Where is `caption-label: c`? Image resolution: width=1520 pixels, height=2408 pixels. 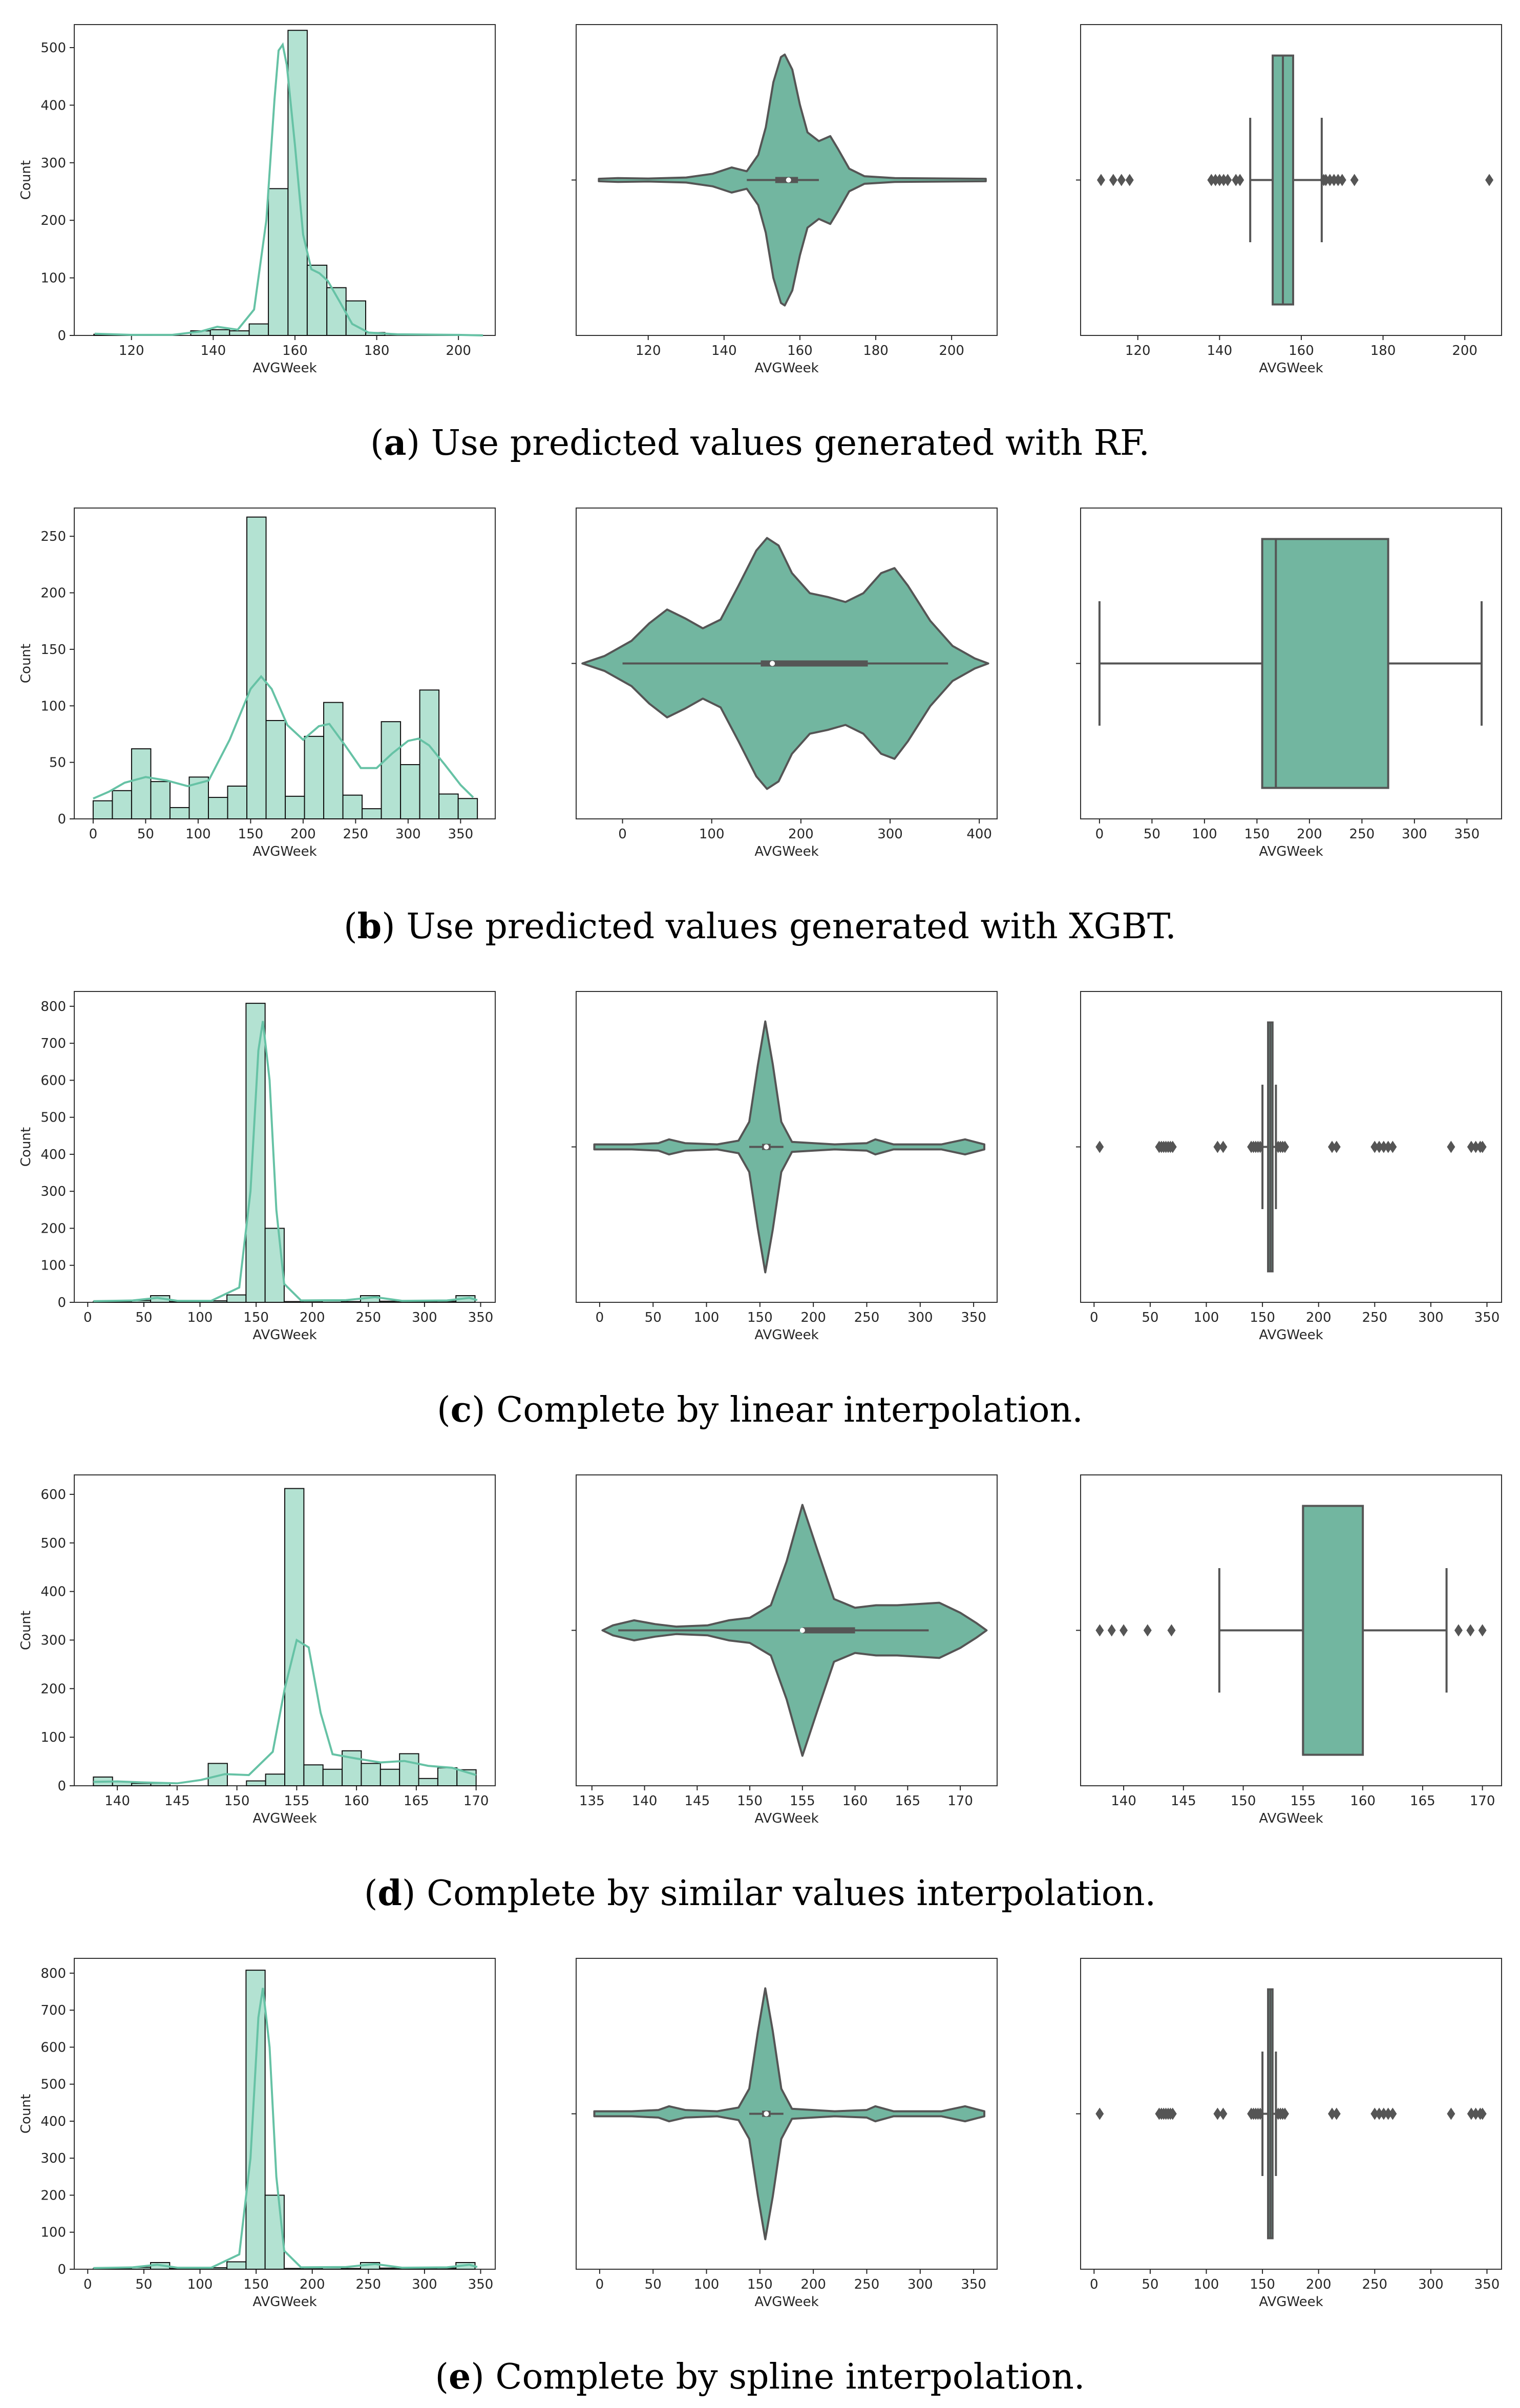 caption-label: c is located at coordinates (462, 1409).